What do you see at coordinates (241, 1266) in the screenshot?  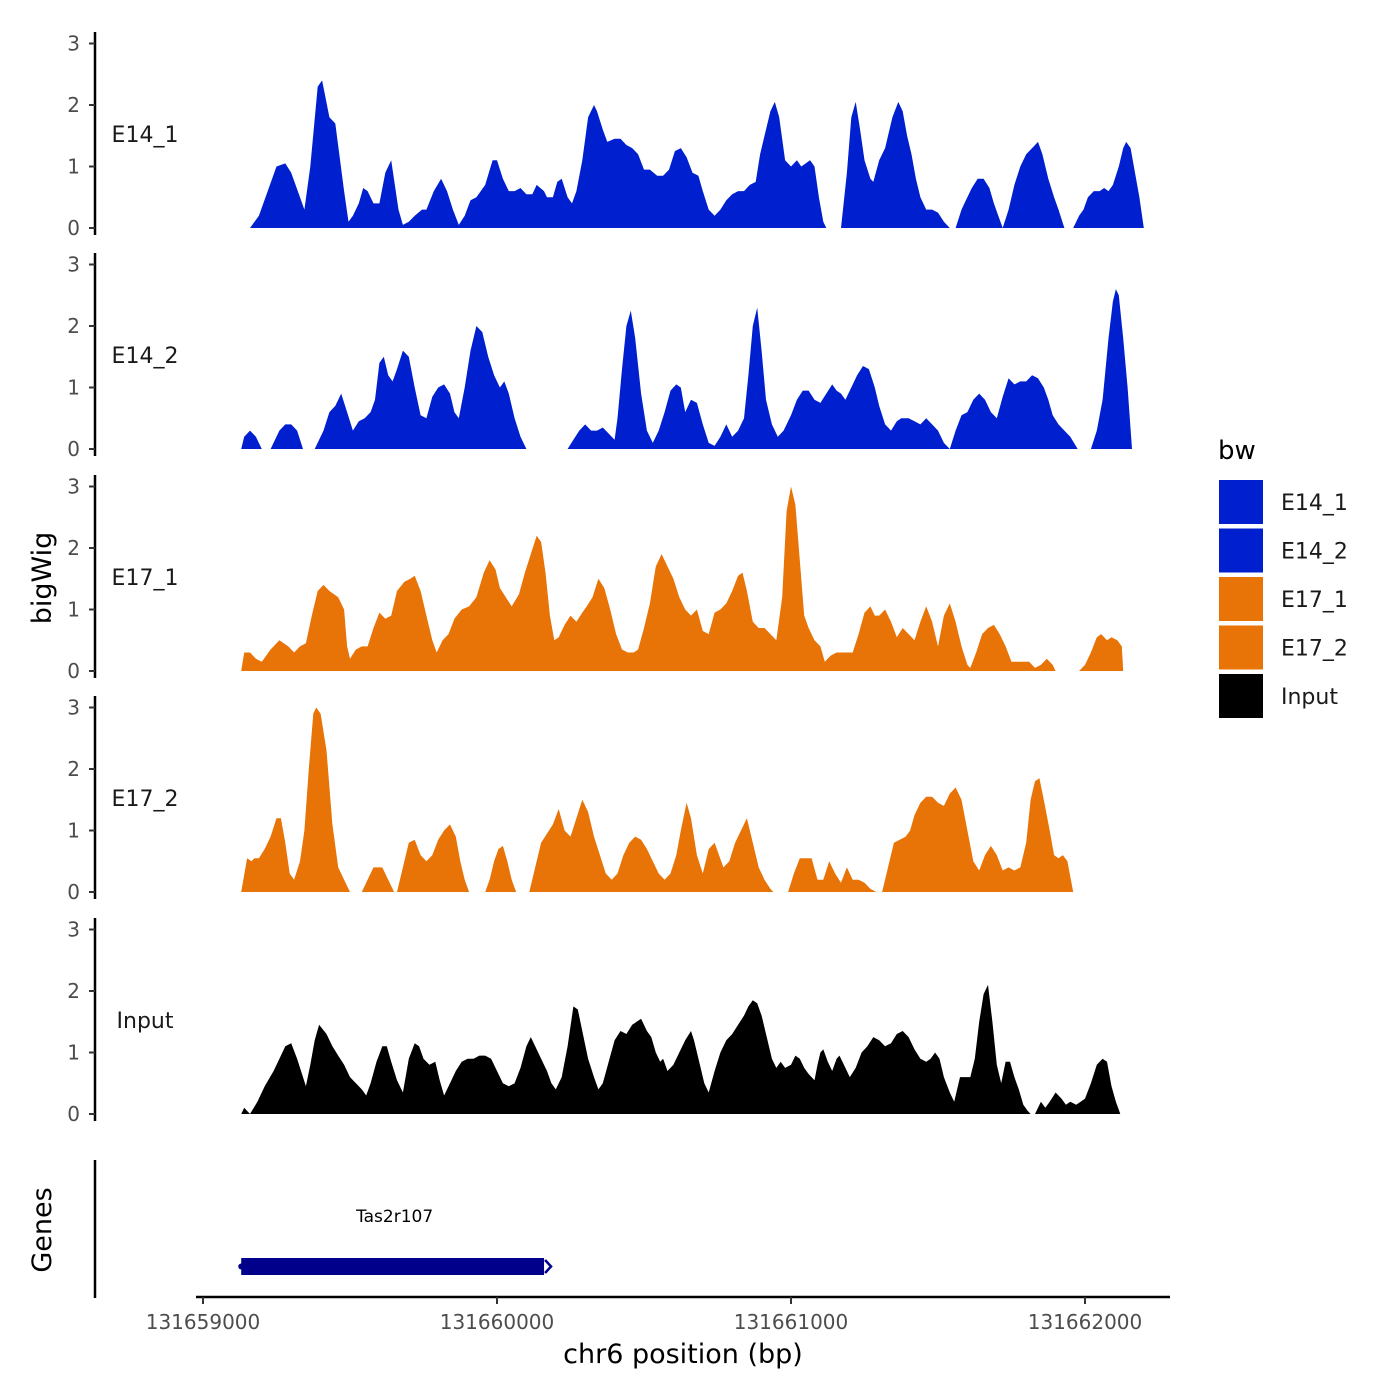 I see `gene-start-marker` at bounding box center [241, 1266].